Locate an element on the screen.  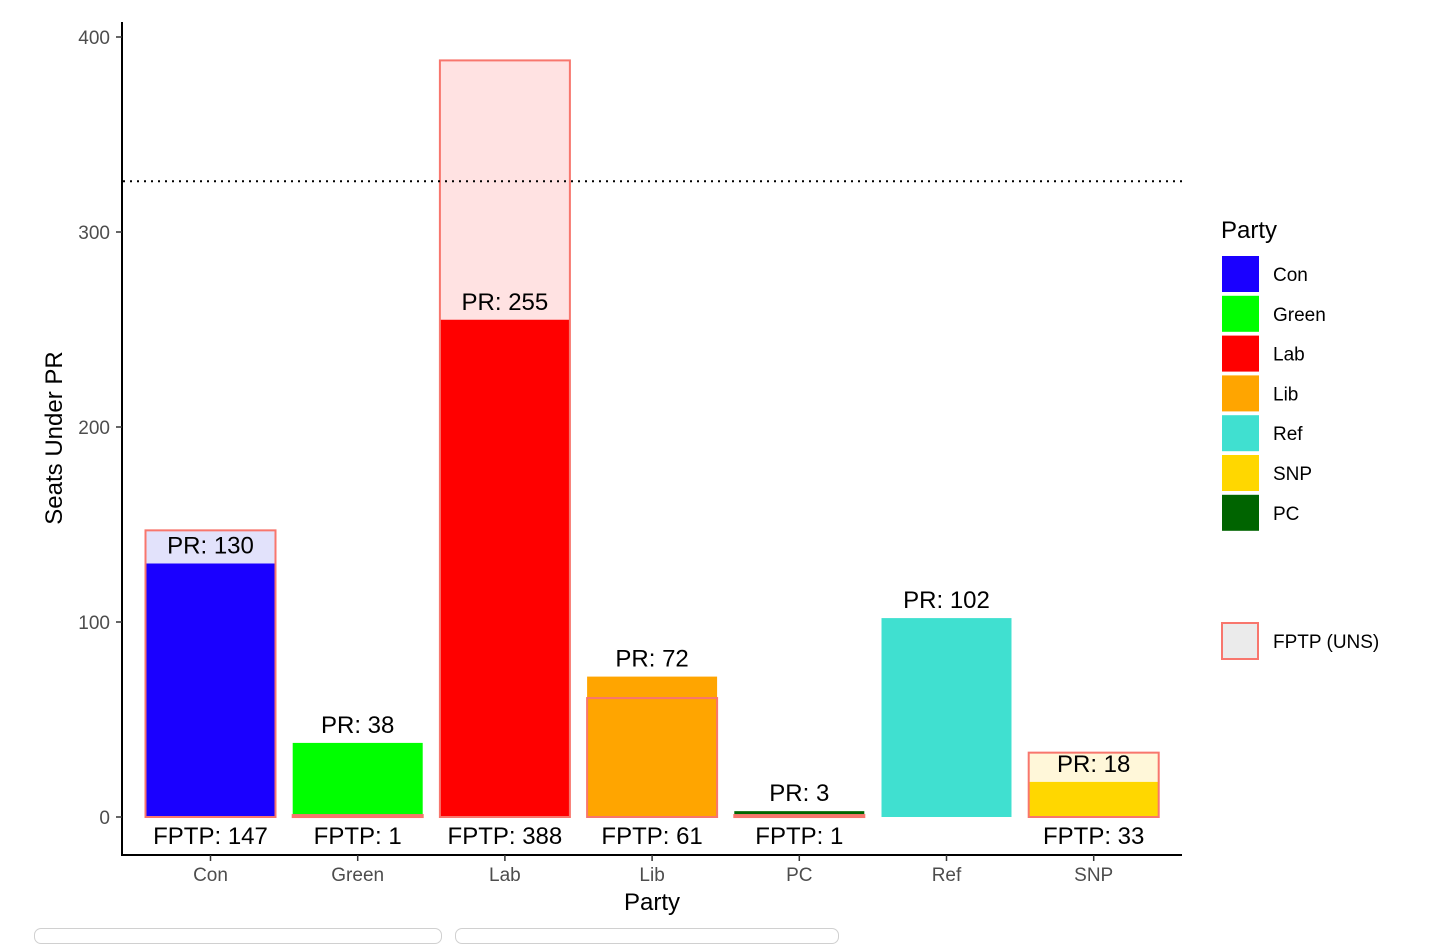
fptp-outline-pc is located at coordinates (799, 816).